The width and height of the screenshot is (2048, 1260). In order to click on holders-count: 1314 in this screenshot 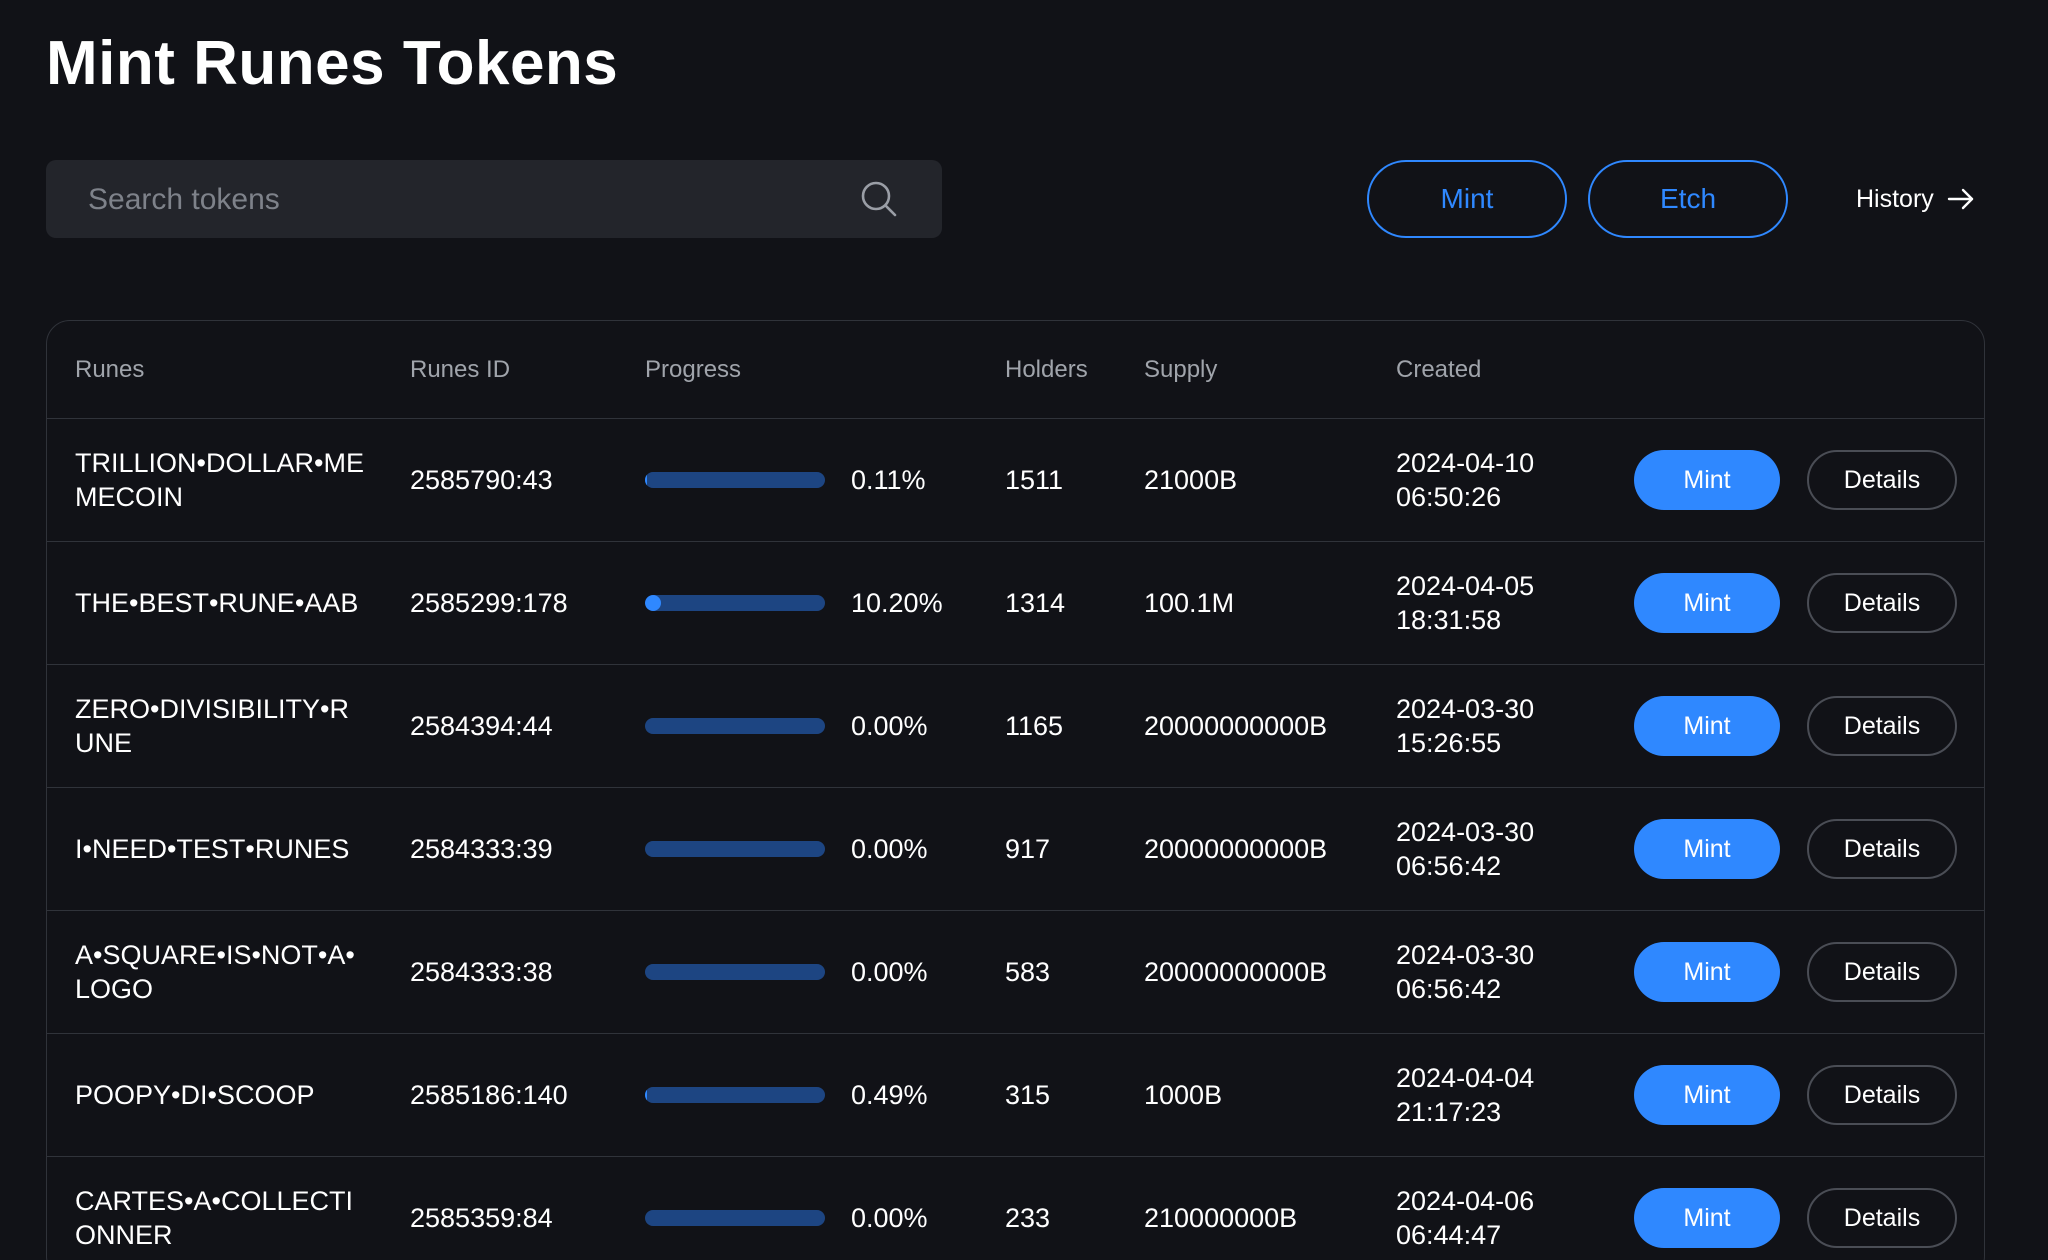, I will do `click(1035, 603)`.